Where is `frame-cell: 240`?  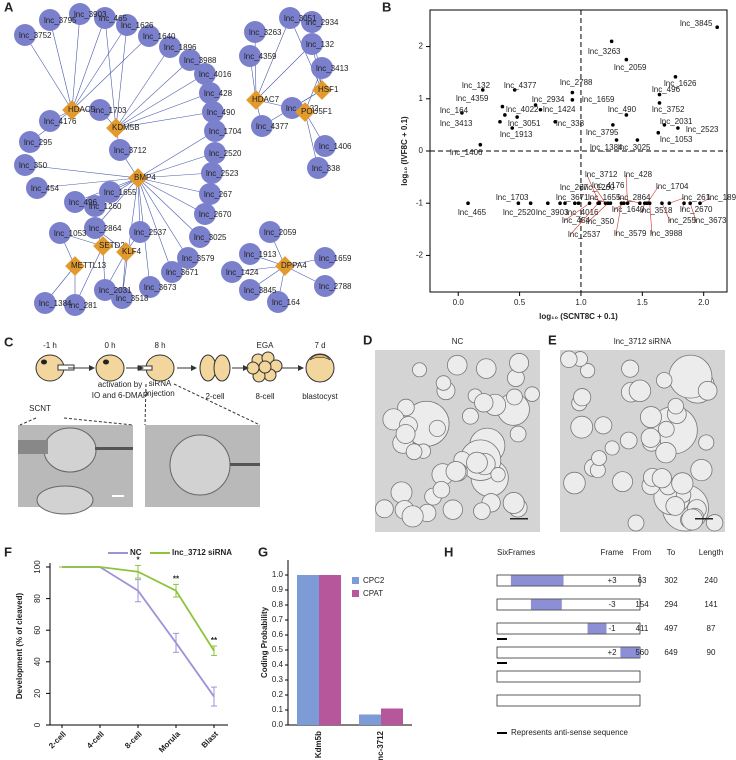
frame-cell: 240 is located at coordinates (711, 580).